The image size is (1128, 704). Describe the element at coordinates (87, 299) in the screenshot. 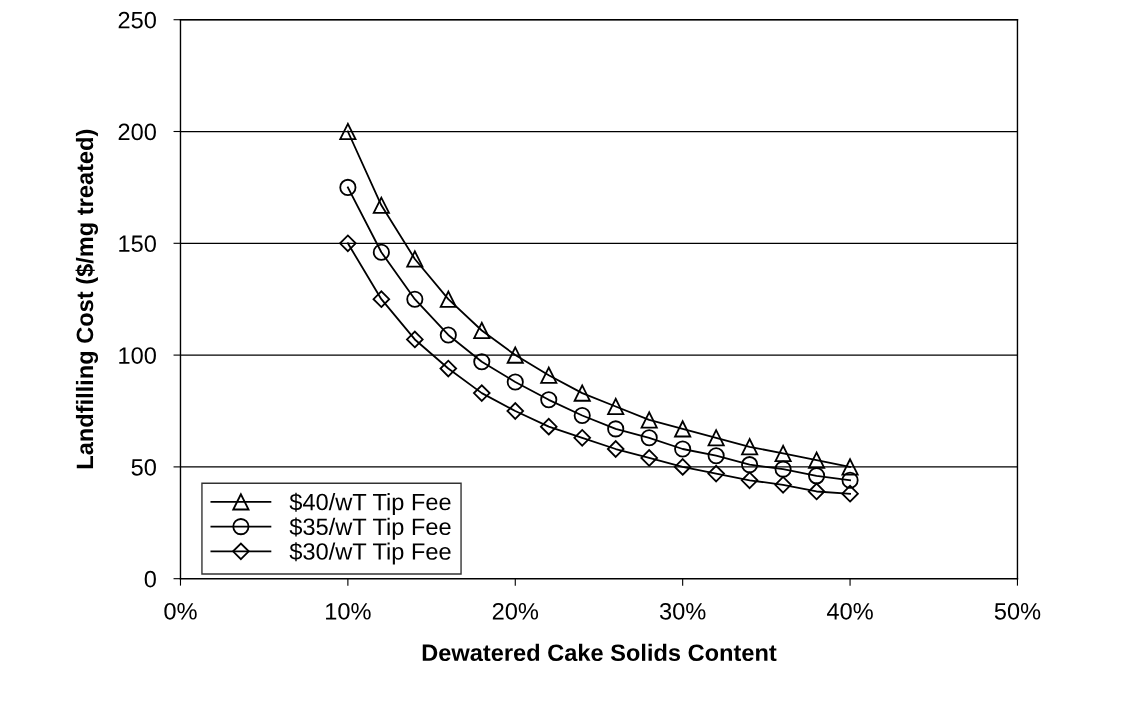

I see `y-axis-title: Landfilling Cost ($/mg treated)` at that location.